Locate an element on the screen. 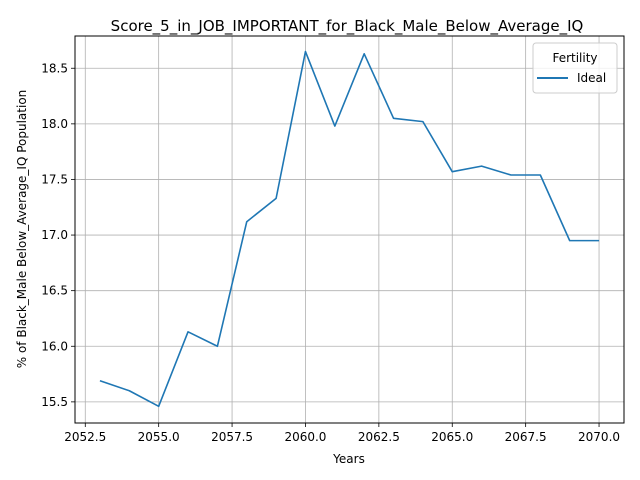  y-tick-label: 17.5 is located at coordinates (54, 179).